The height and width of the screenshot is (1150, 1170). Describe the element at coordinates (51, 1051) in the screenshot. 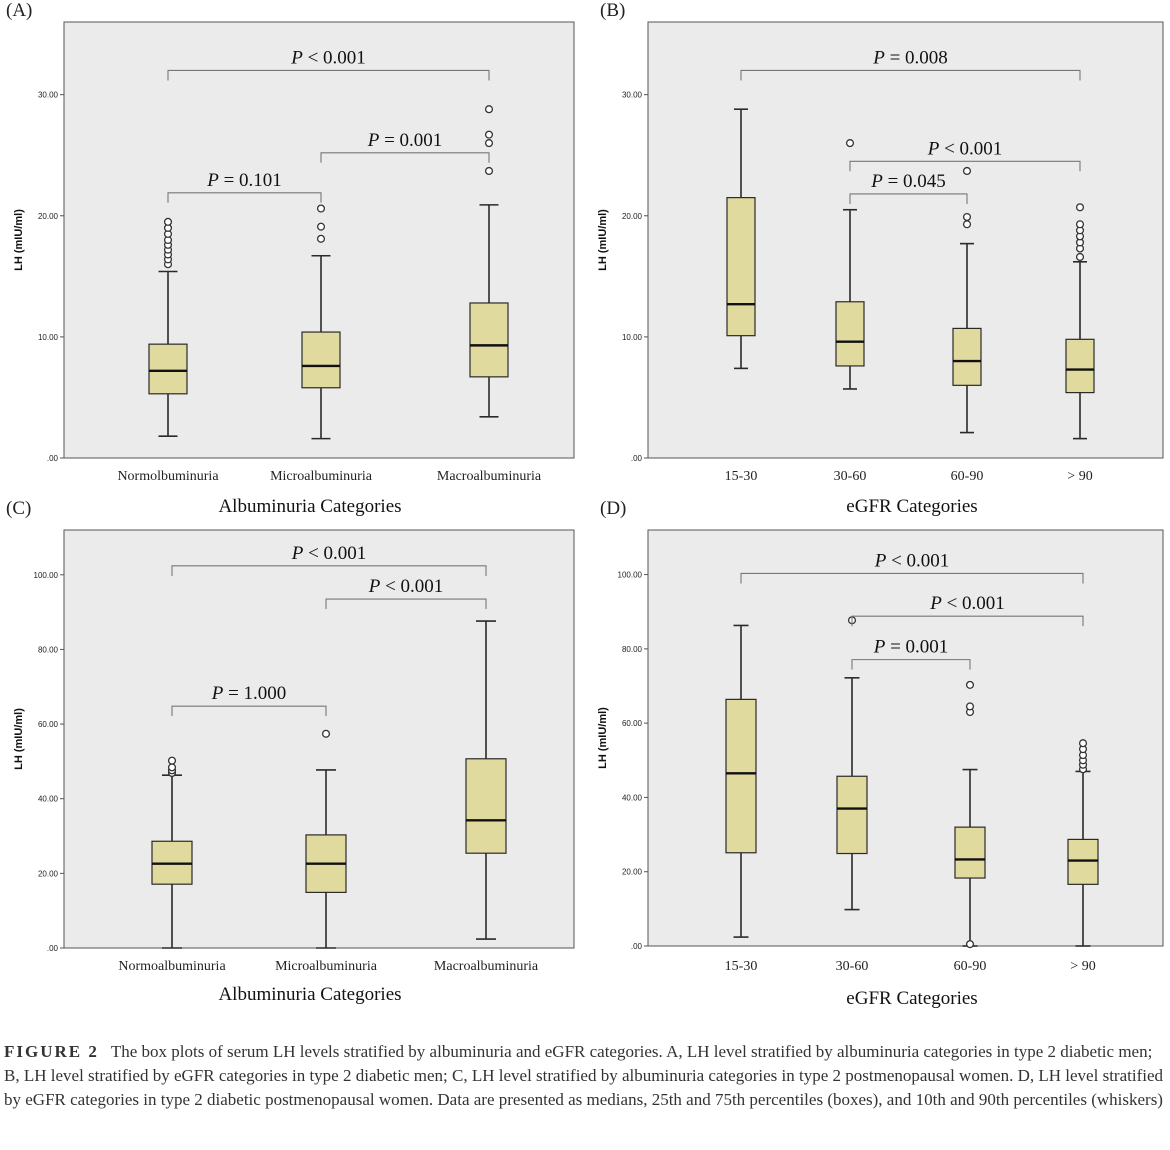

I see `caption-label: FIGURE 2` at that location.